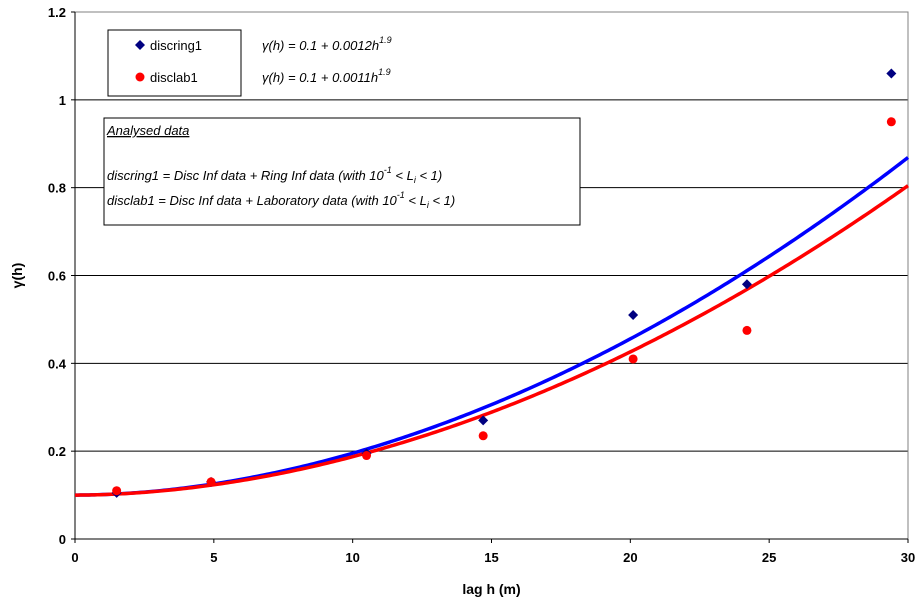  Describe the element at coordinates (17, 276) in the screenshot. I see `y-axis-title: γ(h)` at that location.